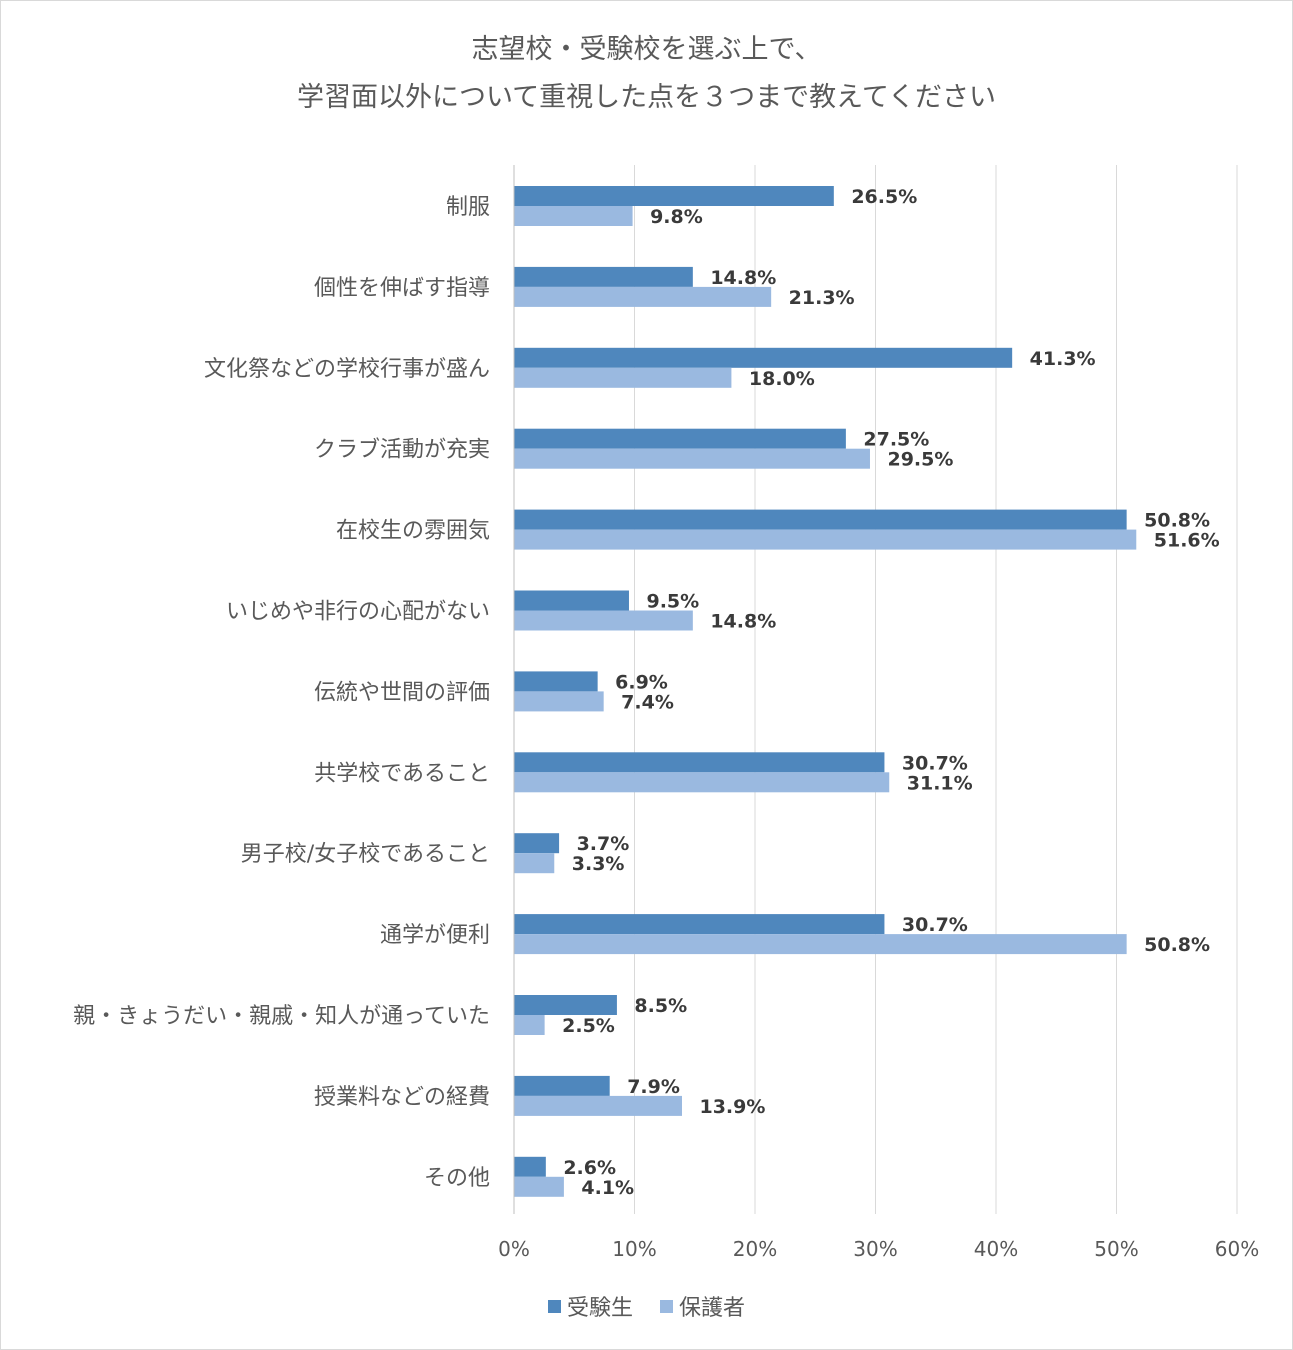  What do you see at coordinates (603, 844) in the screenshot?
I see `data-label-students: 3.7%` at bounding box center [603, 844].